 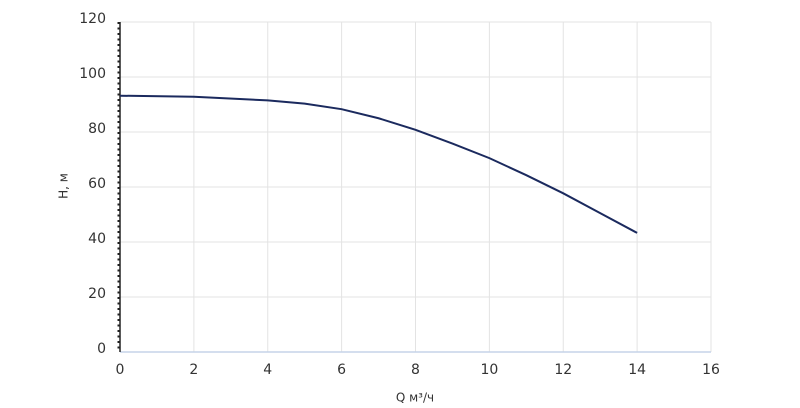 I want to click on x-tick-label: 12, so click(x=563, y=370).